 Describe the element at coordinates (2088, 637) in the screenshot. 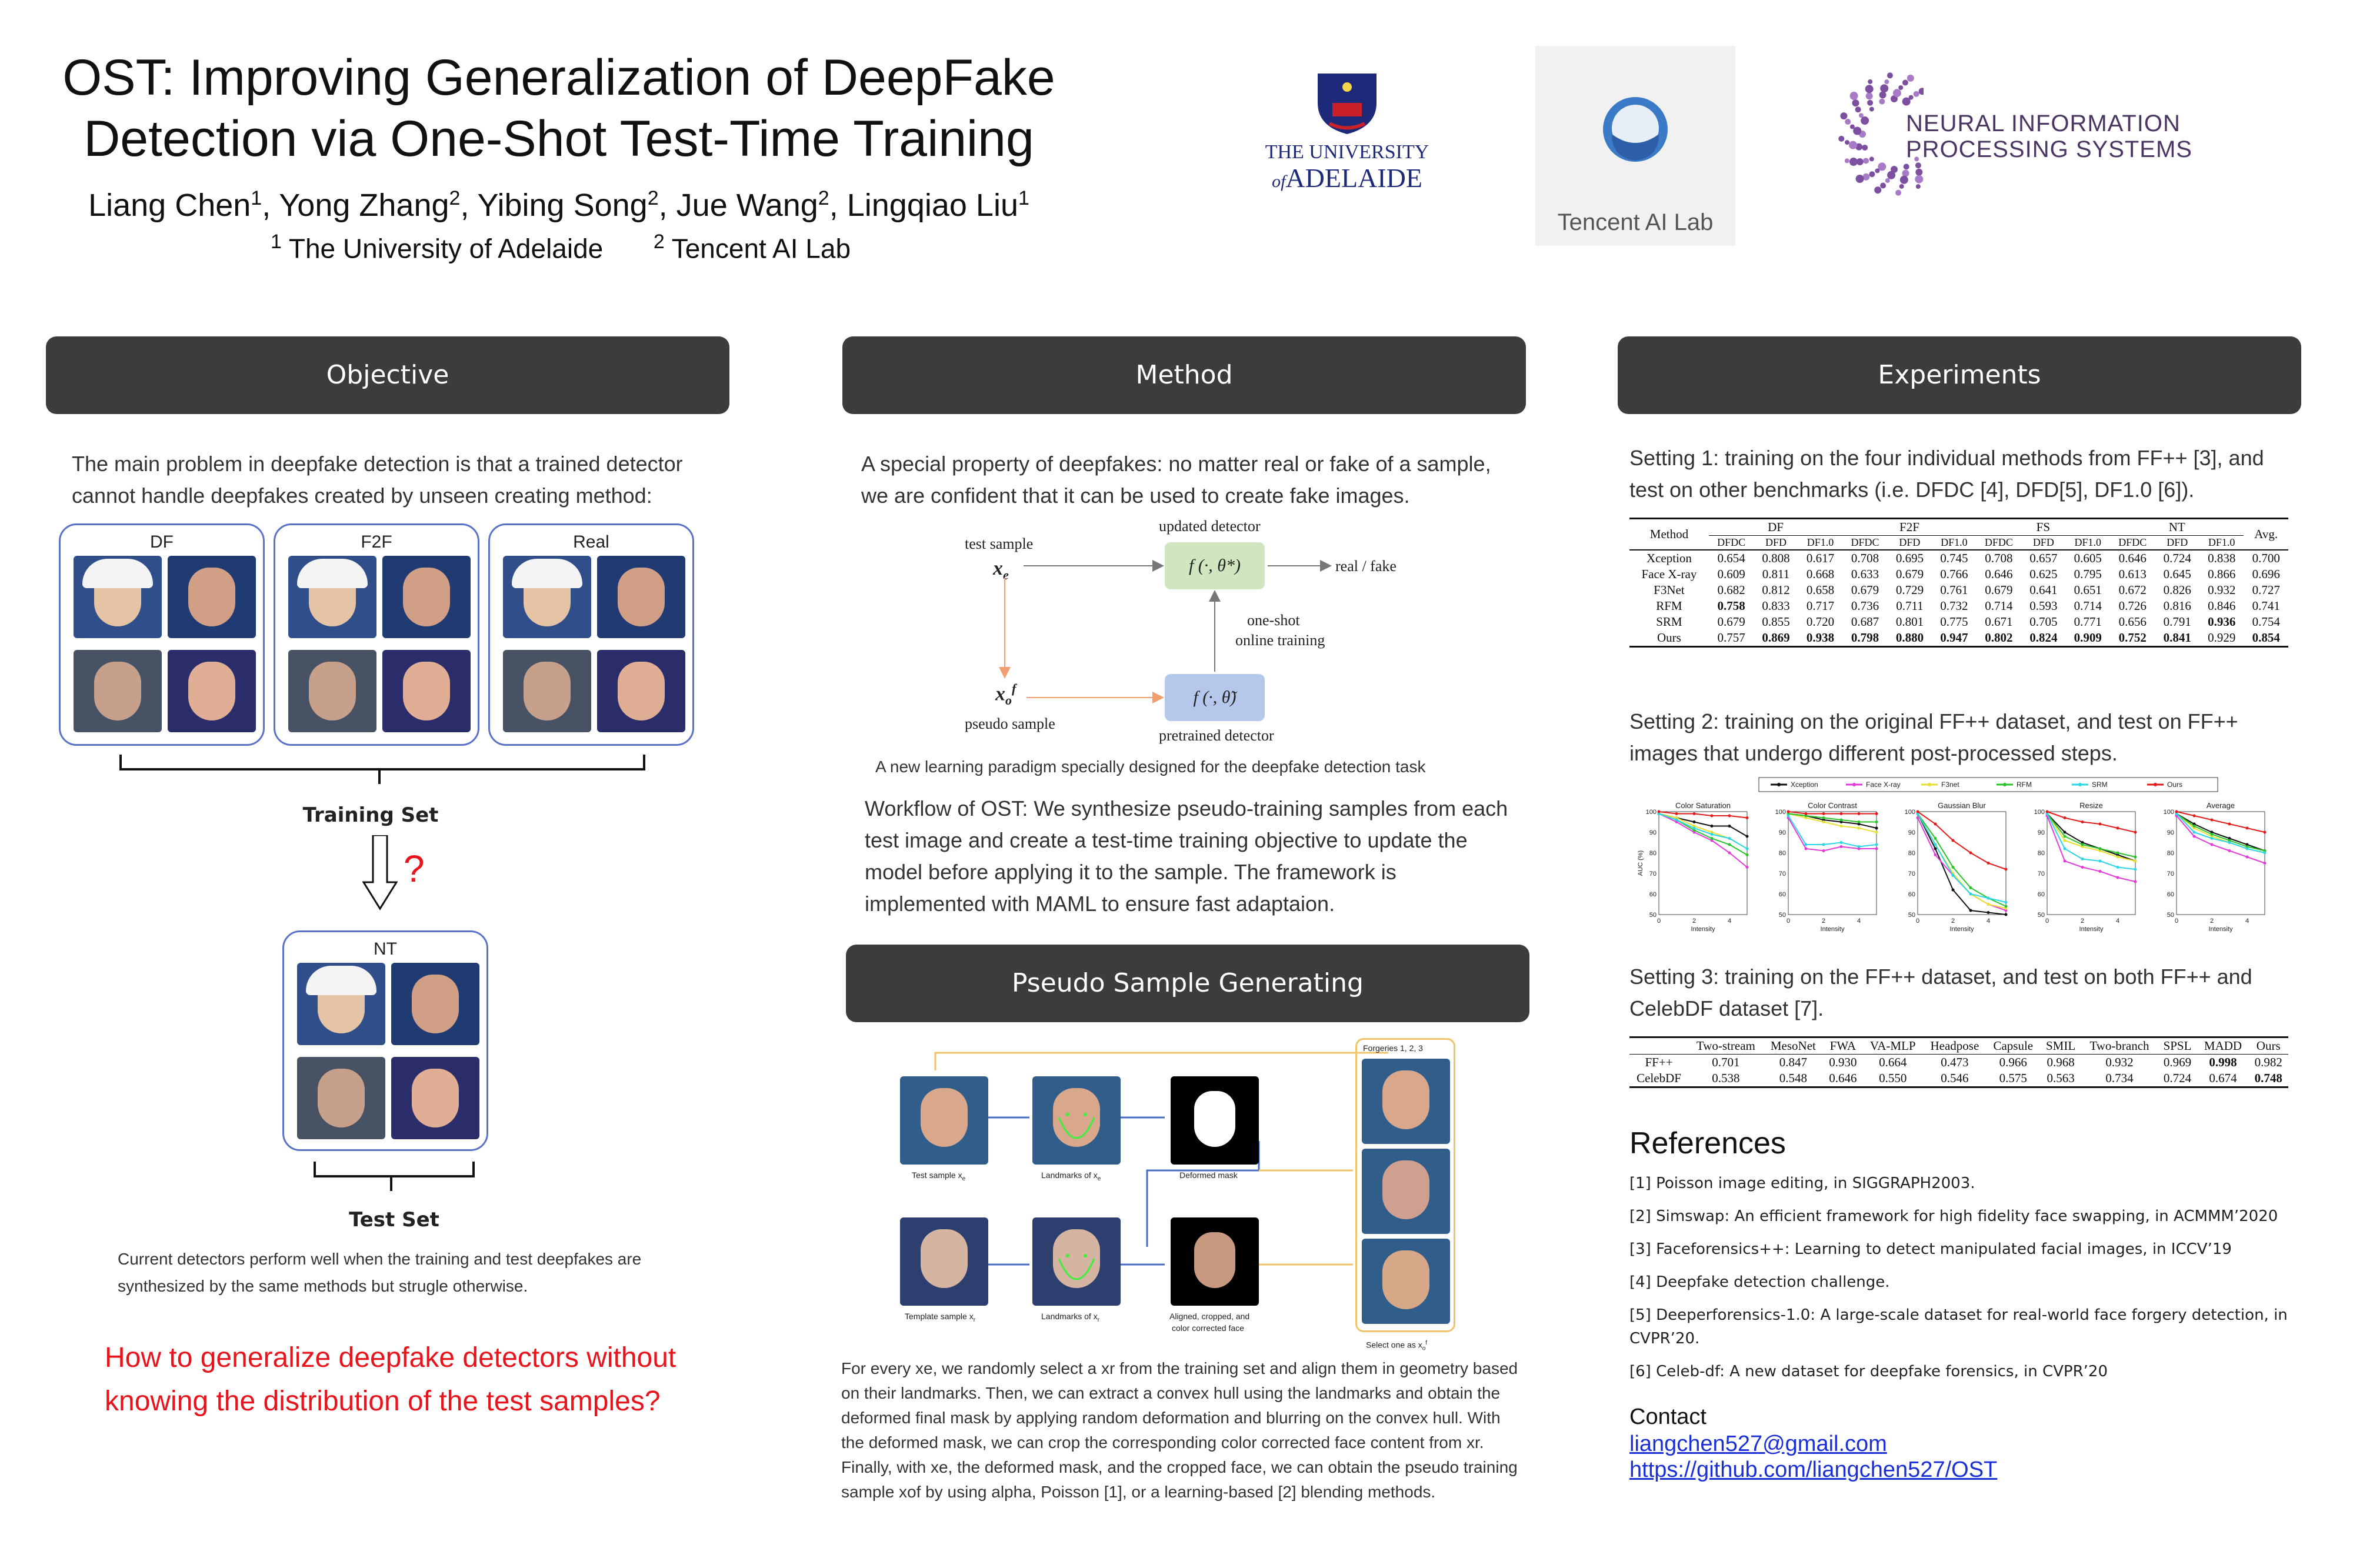

I see `t1-cell: 0.909` at that location.